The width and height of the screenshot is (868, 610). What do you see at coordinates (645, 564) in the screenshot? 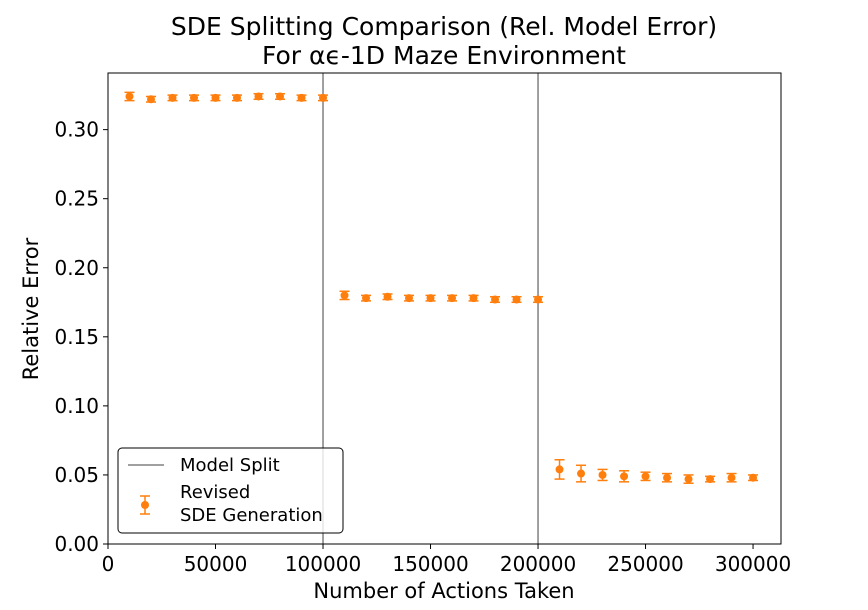
I see `x-tick-label: 250000` at bounding box center [645, 564].